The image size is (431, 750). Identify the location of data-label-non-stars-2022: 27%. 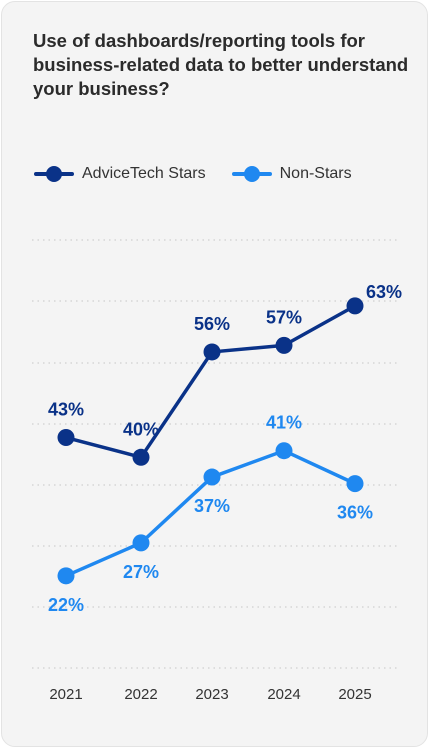
(141, 572).